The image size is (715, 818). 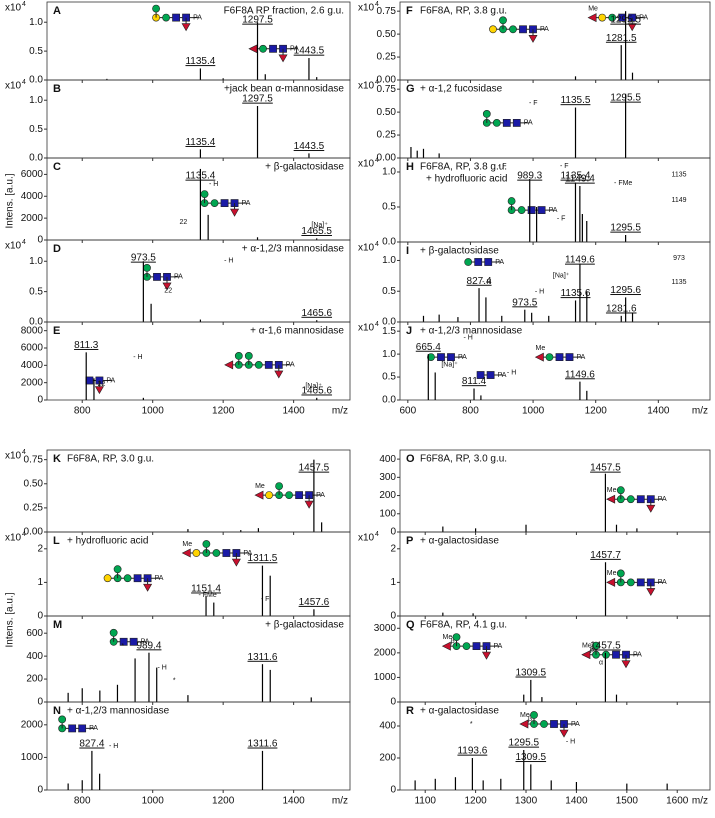 I want to click on panel-title: + α-1,2/3 mannosidase, so click(x=293, y=249).